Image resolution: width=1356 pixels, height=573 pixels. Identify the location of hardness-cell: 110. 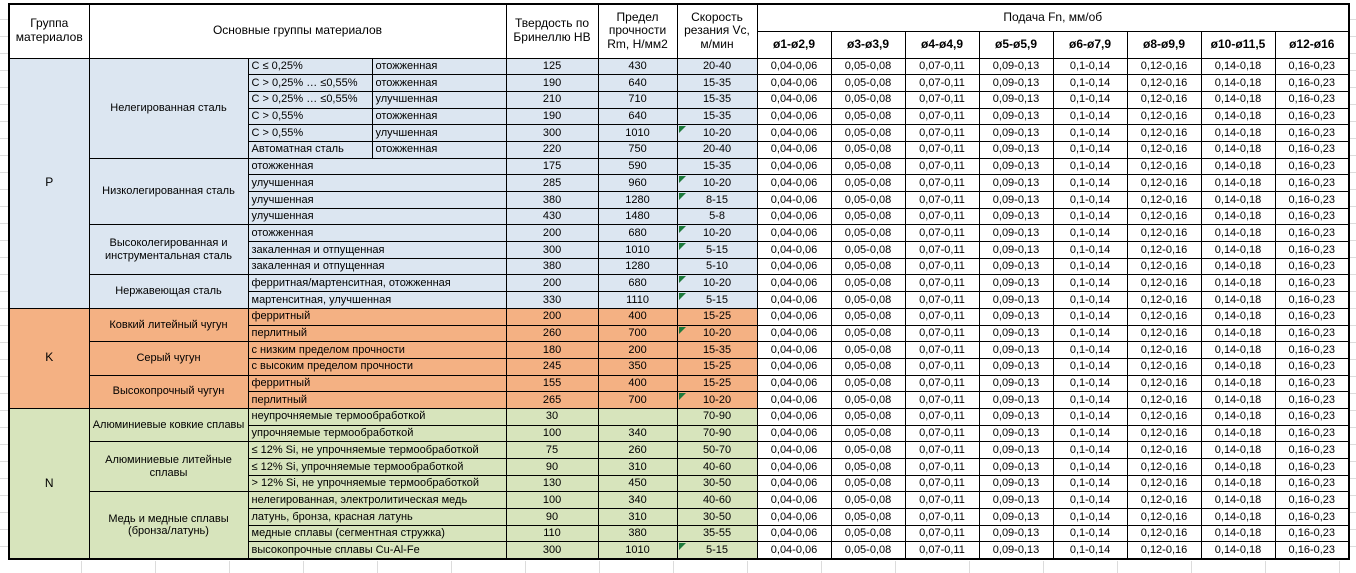
(552, 533).